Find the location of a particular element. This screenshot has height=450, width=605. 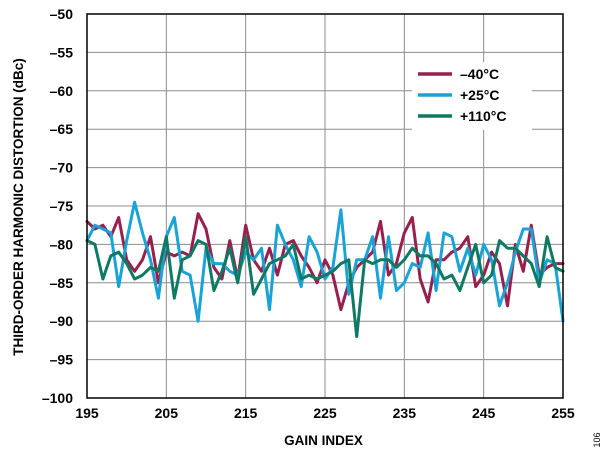

x-tick-label: 245 is located at coordinates (484, 413).